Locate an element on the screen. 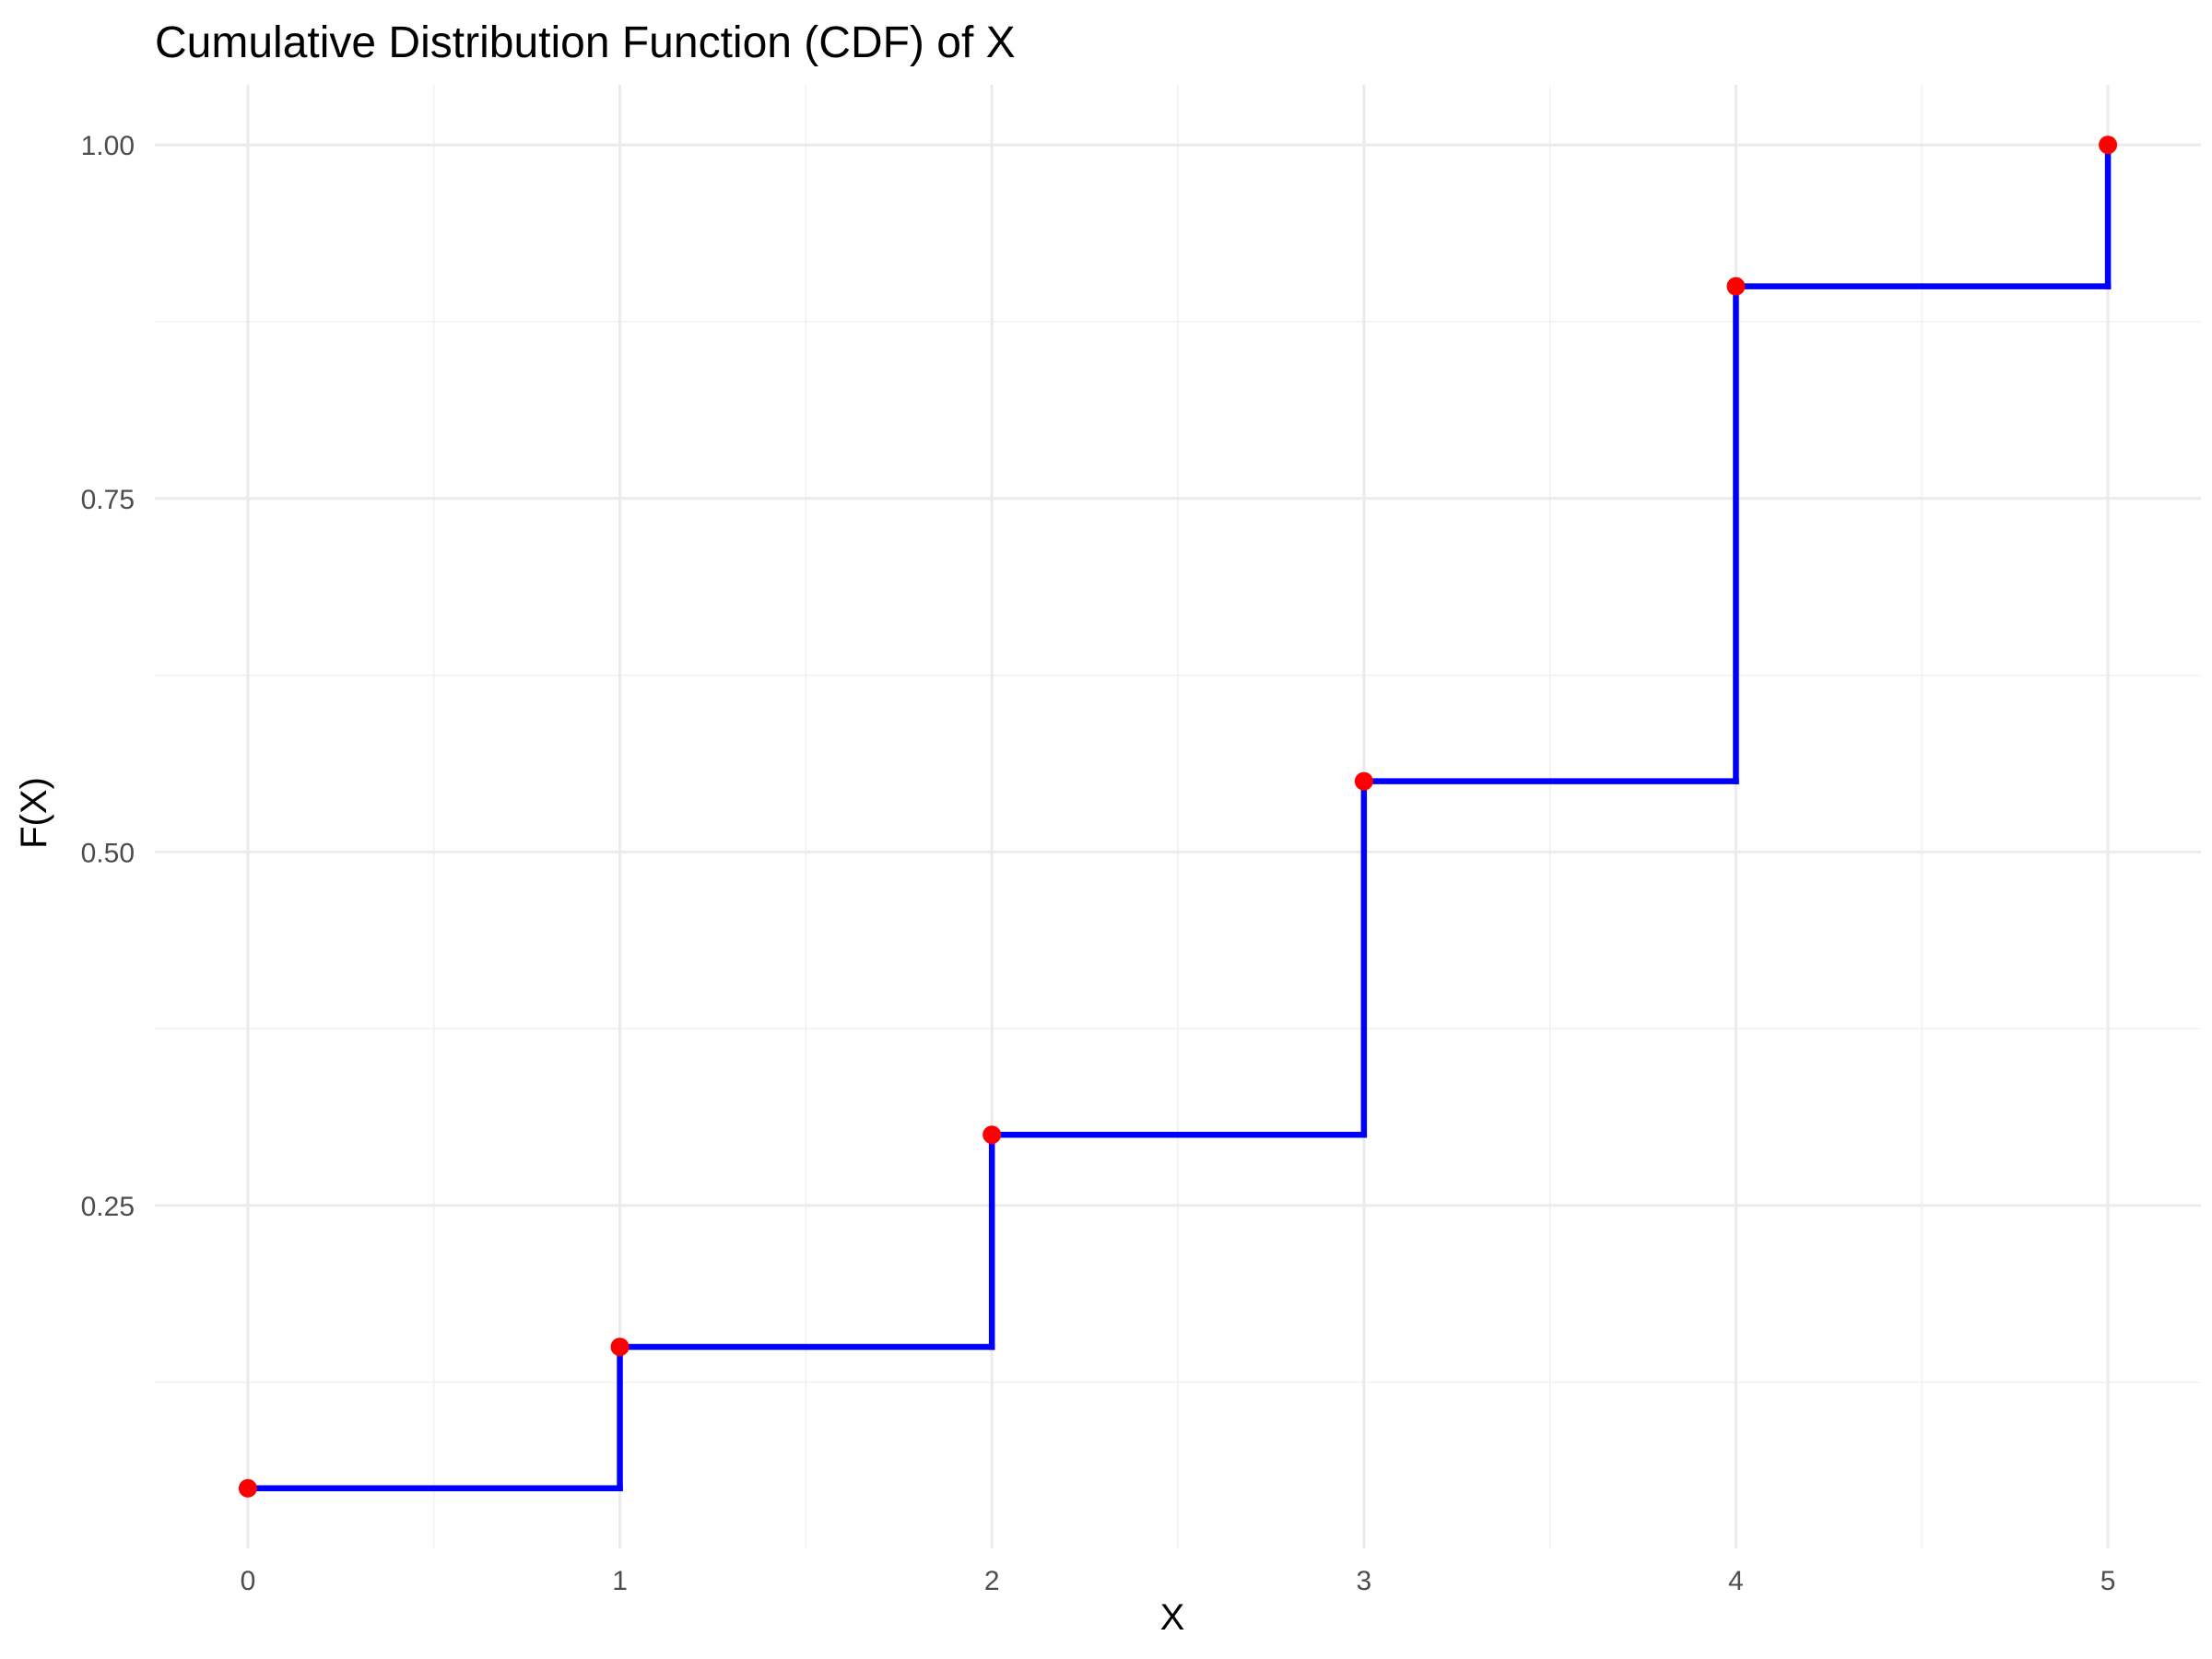  x-tick-label: 1 is located at coordinates (620, 1581).